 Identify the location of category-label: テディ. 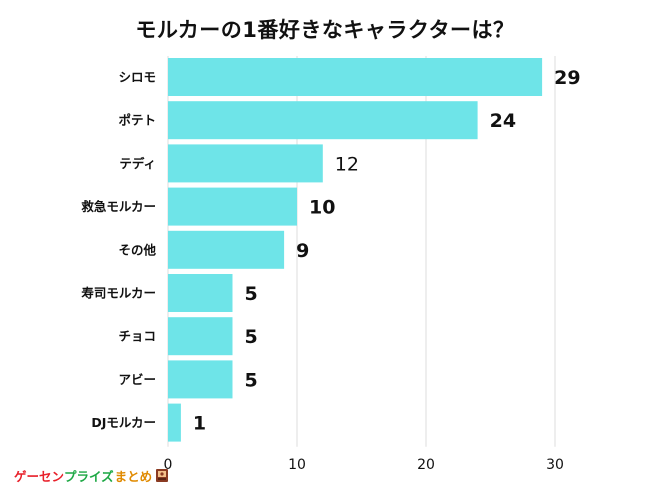
(137, 163).